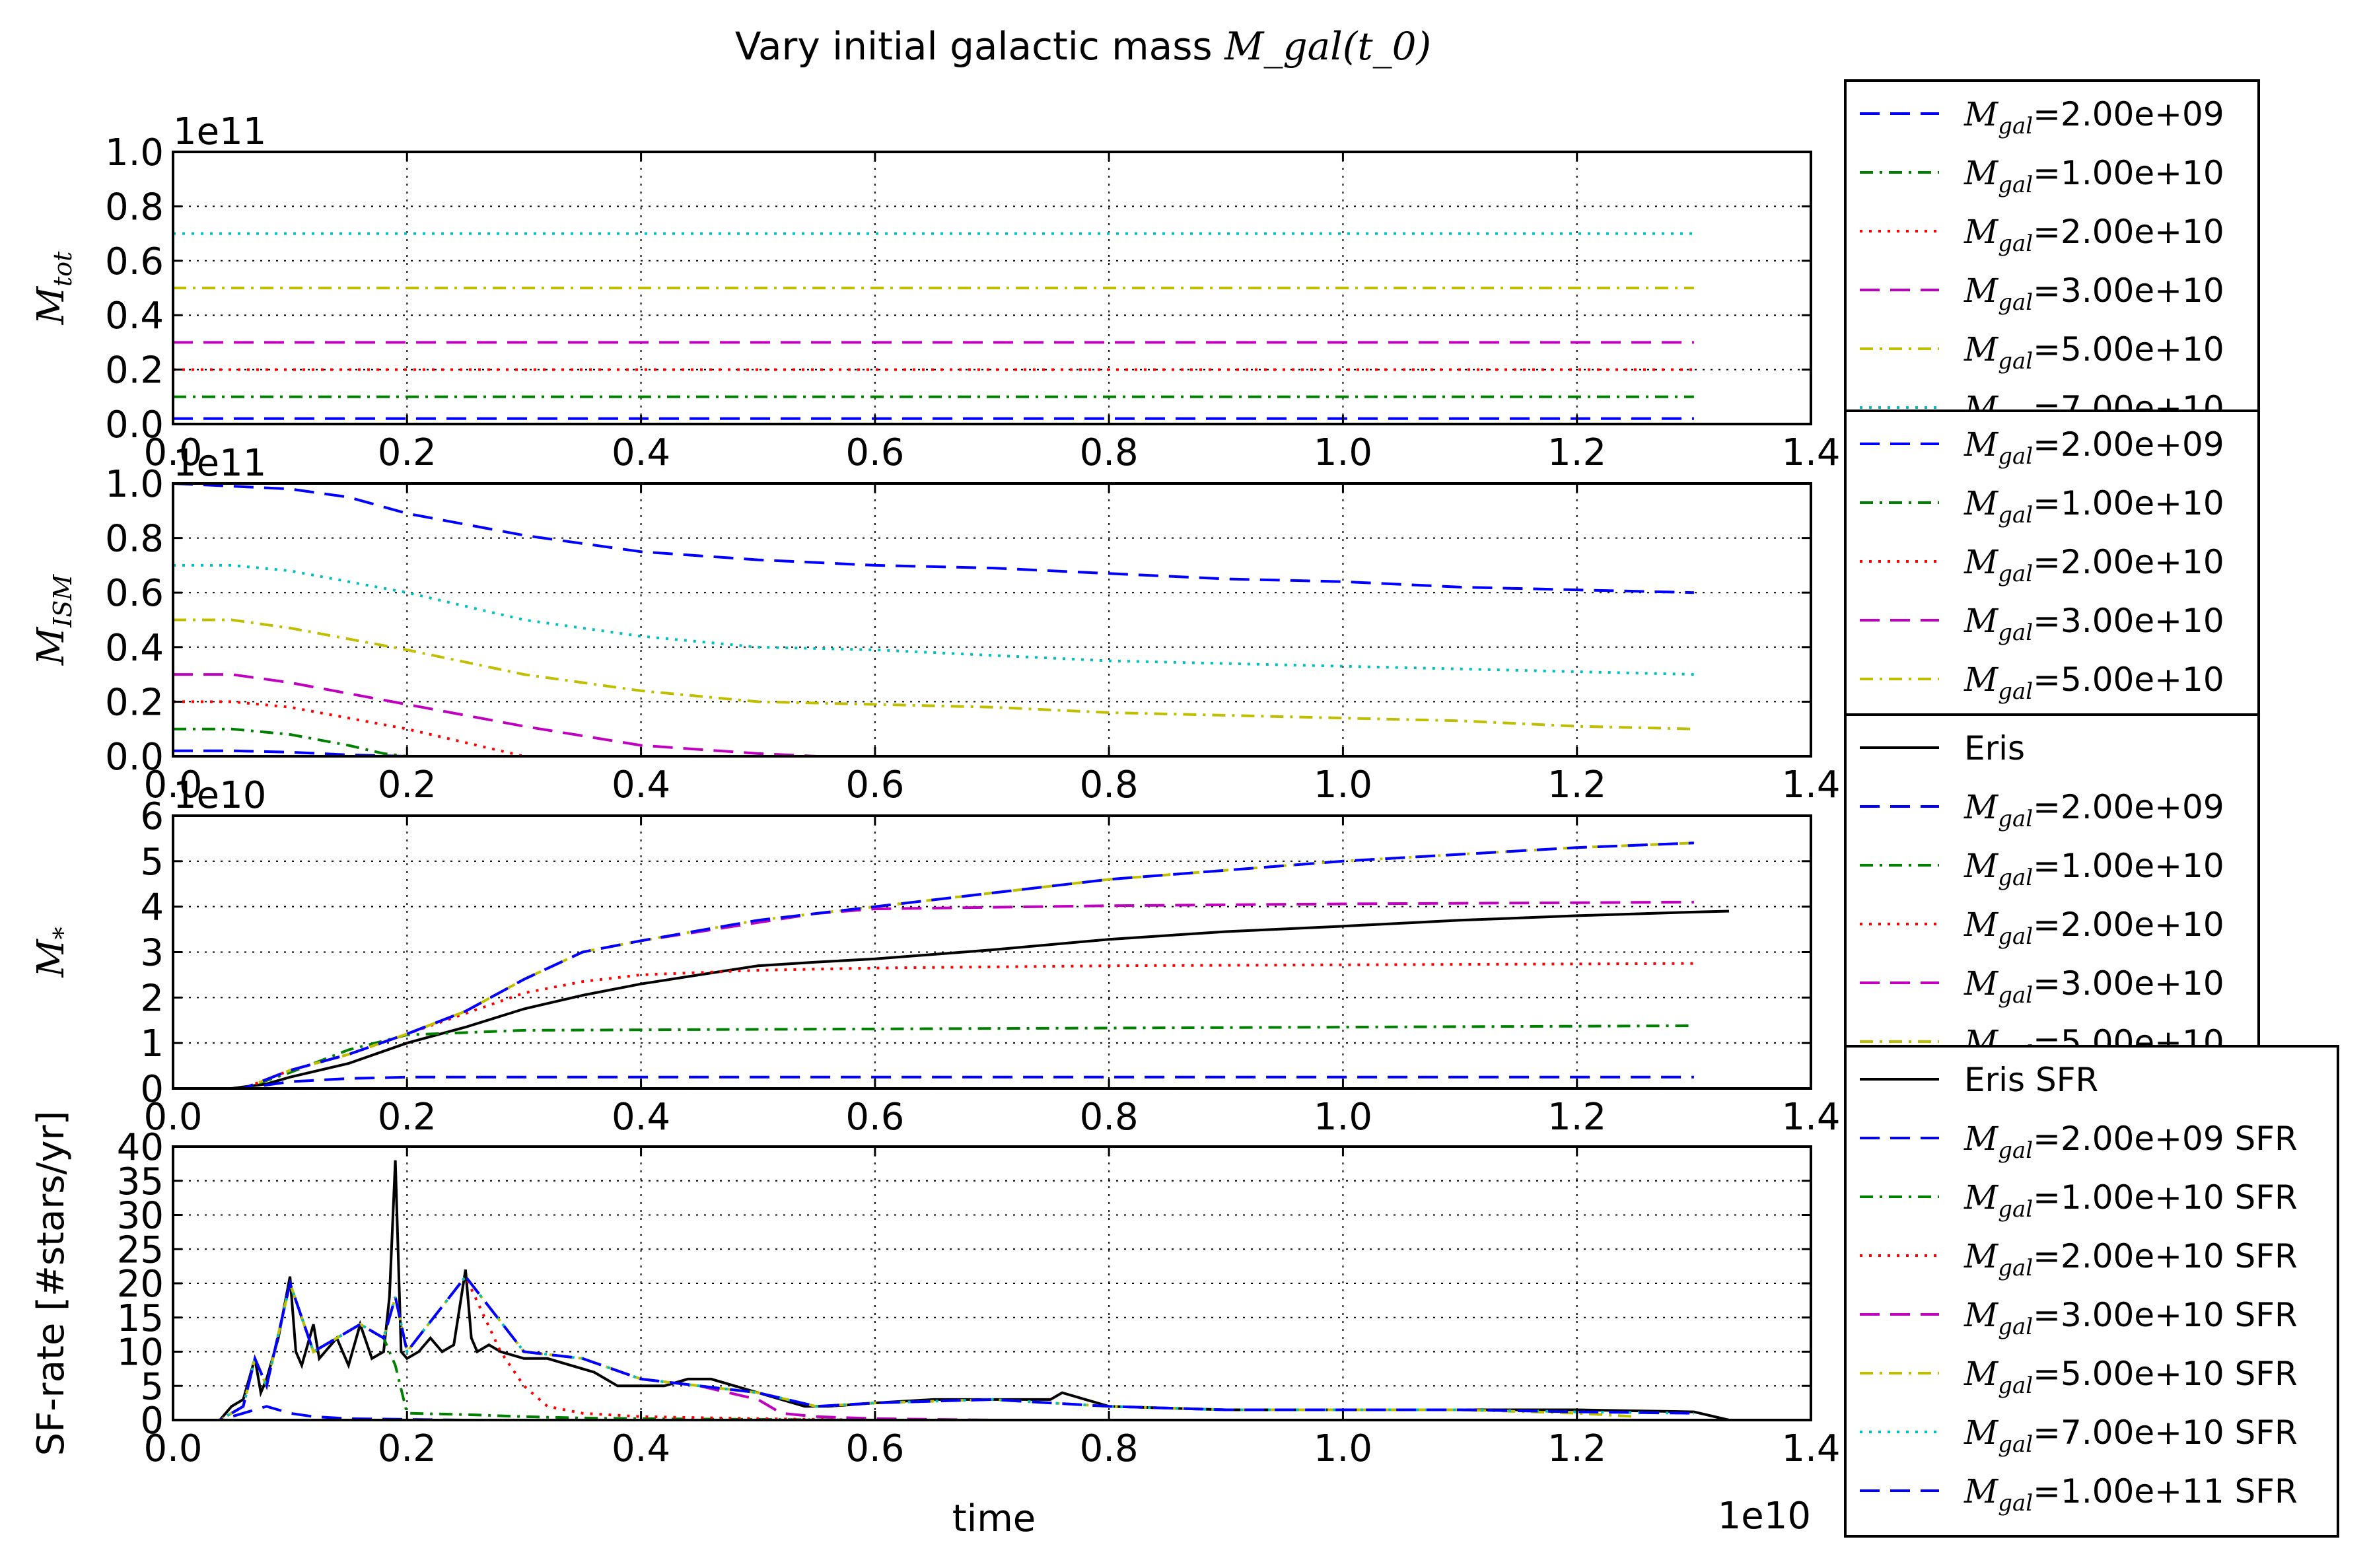 The image size is (2369, 1568). Describe the element at coordinates (152, 1043) in the screenshot. I see `y-tick-label: 1` at that location.